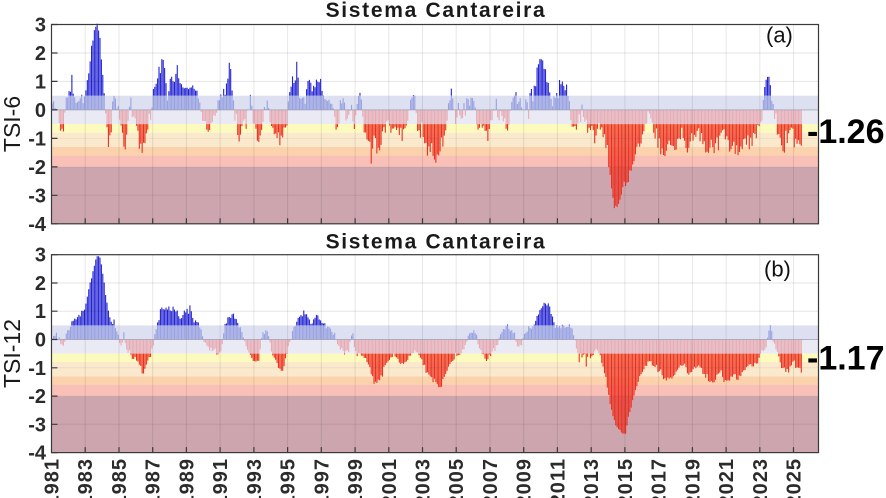  What do you see at coordinates (154, 478) in the screenshot?
I see `svg-text: 1987` at bounding box center [154, 478].